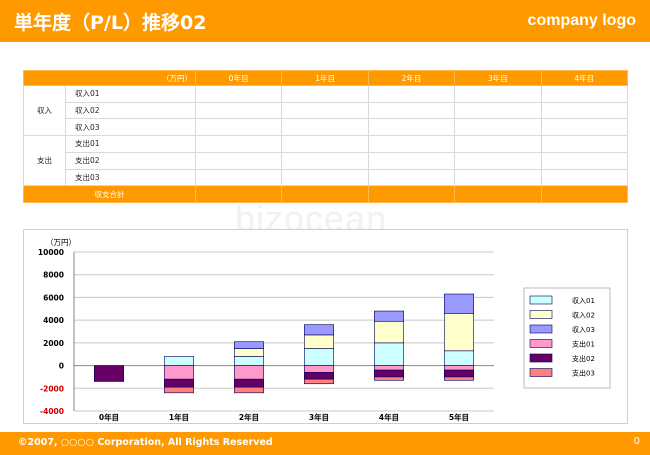  Describe the element at coordinates (44, 161) in the screenshot. I see `expense-group-label: 支出` at that location.